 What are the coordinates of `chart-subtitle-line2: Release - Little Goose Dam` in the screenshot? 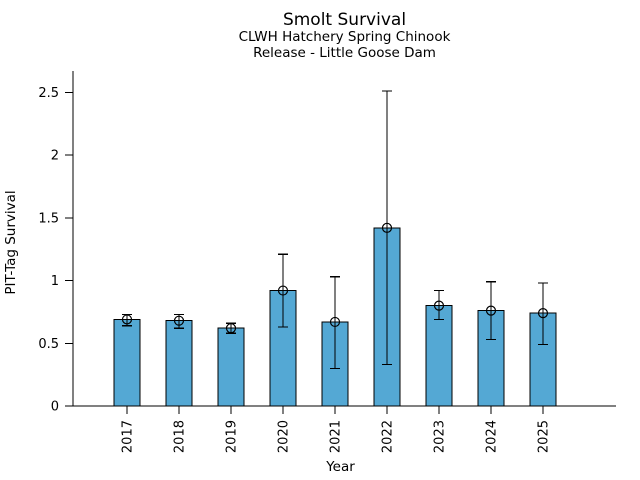 It's located at (344, 52).